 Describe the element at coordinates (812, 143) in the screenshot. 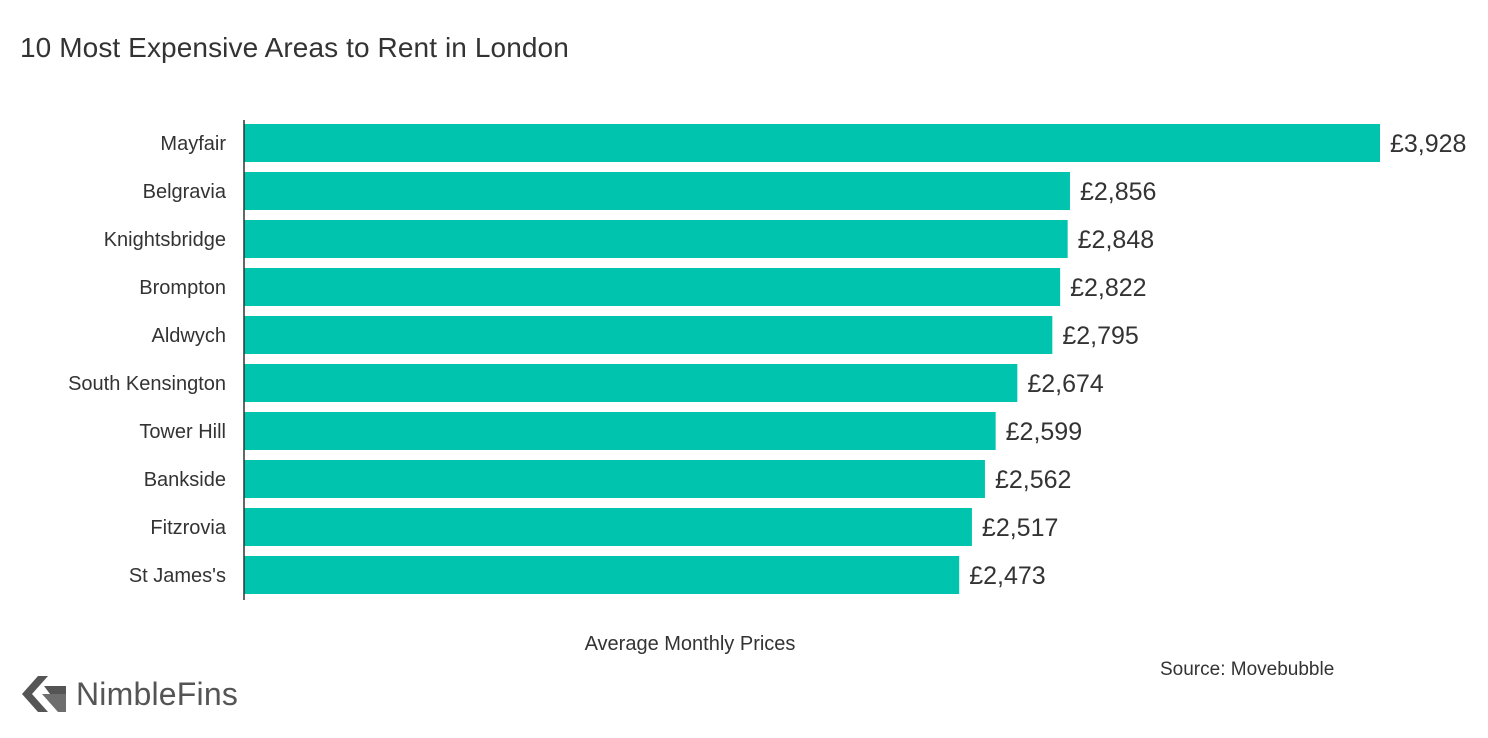

I see `bar-mayfair` at that location.